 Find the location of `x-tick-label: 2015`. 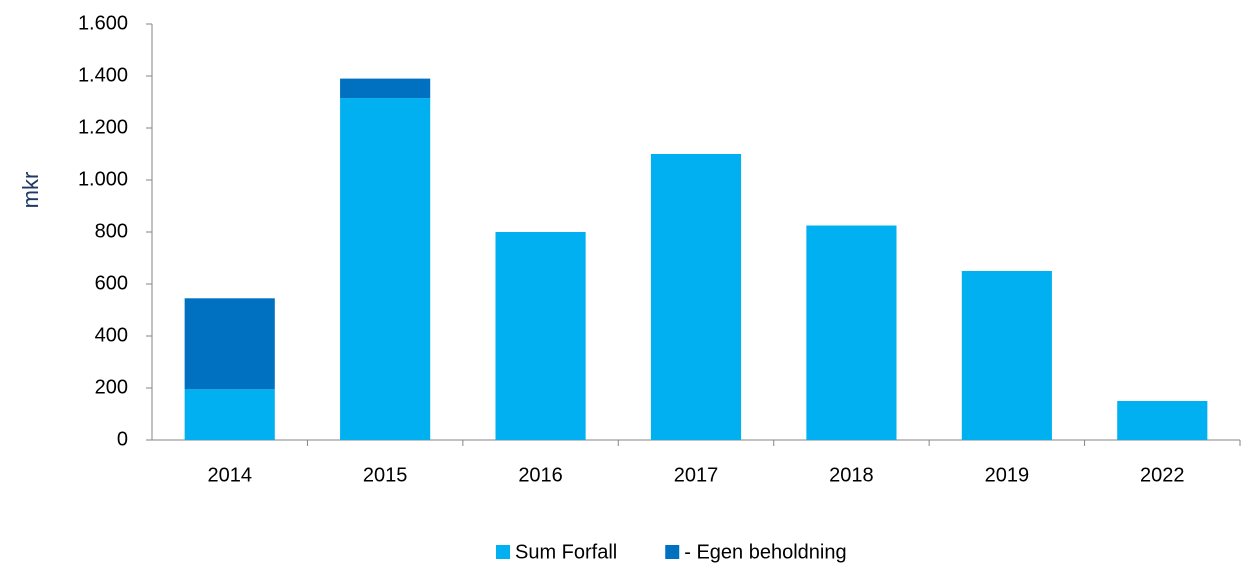

x-tick-label: 2015 is located at coordinates (385, 475).